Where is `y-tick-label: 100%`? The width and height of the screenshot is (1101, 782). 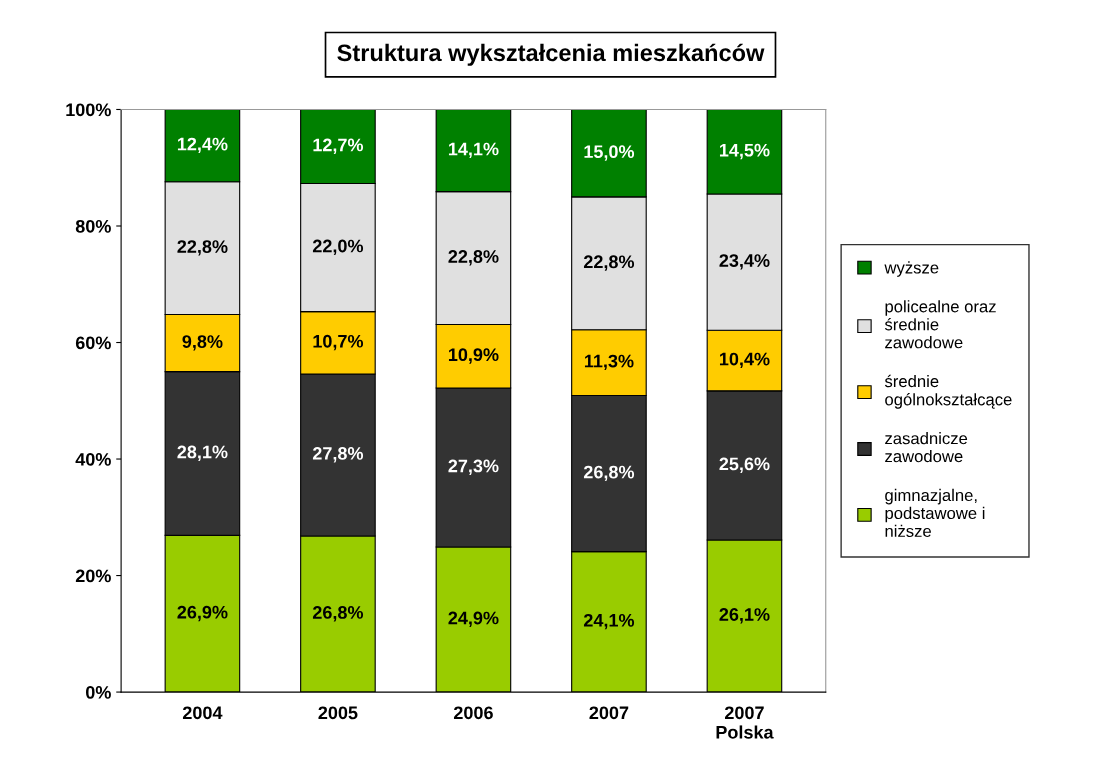
y-tick-label: 100% is located at coordinates (88, 110).